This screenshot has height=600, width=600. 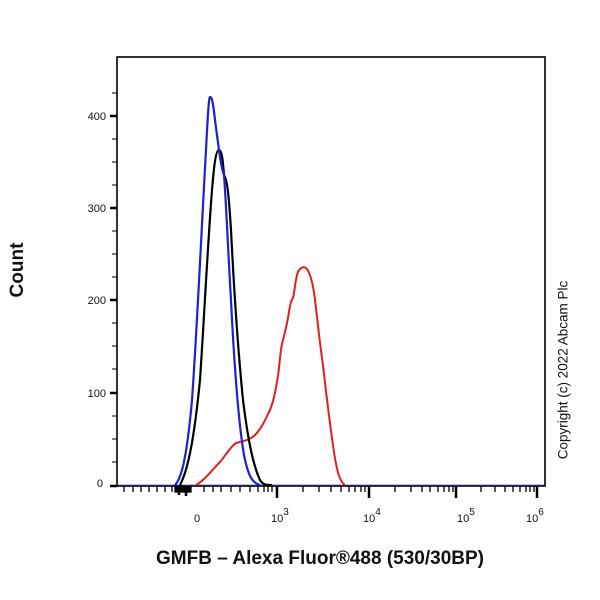 What do you see at coordinates (331, 491) in the screenshot?
I see `x-axis-ticks` at bounding box center [331, 491].